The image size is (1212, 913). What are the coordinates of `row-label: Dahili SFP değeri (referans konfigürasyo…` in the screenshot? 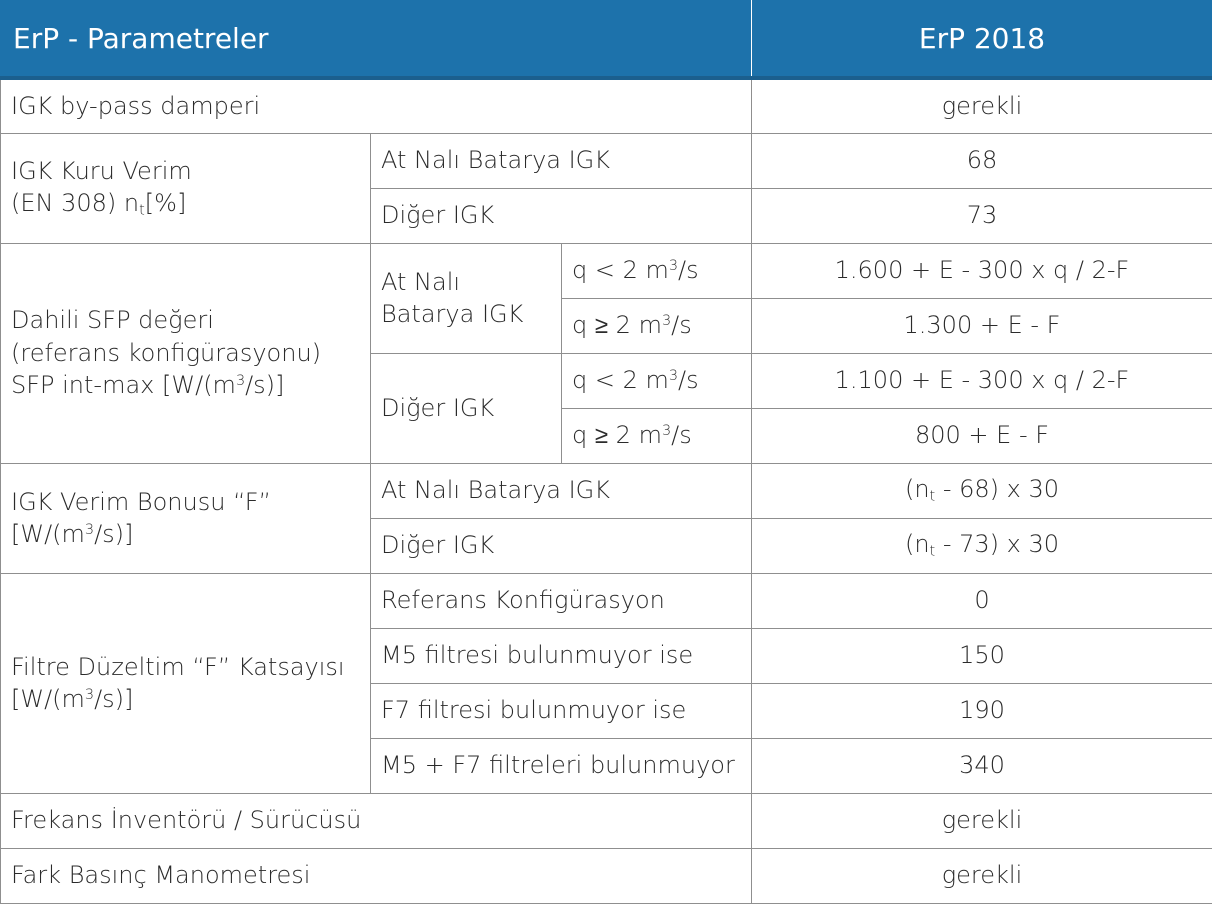 It's located at (185, 353).